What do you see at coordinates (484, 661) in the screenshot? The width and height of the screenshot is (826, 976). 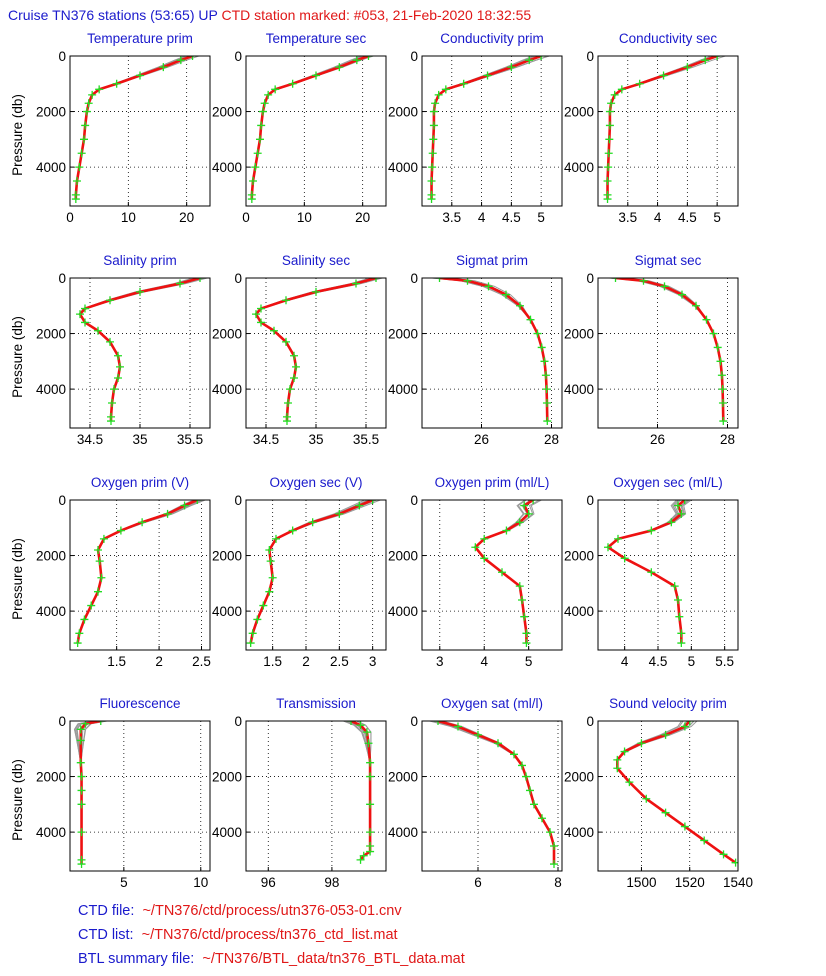 I see `x-tick-label: 4` at bounding box center [484, 661].